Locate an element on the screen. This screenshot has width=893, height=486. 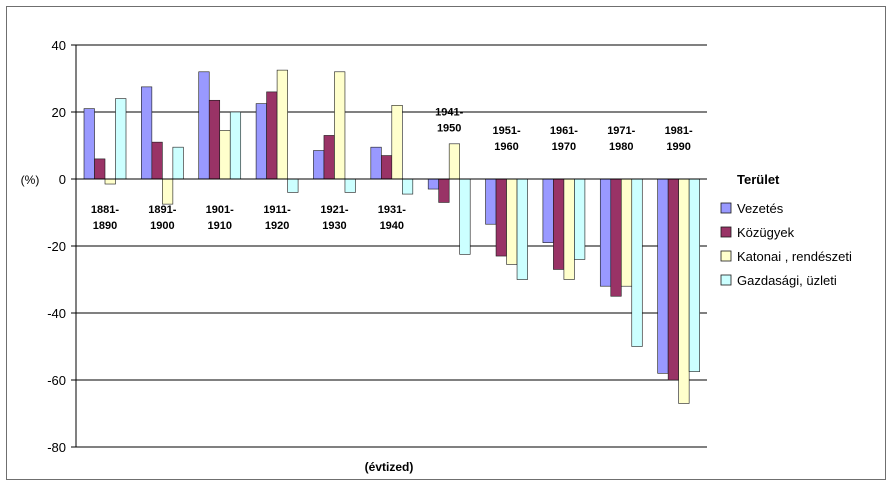
y-axis-title: (%) is located at coordinates (30, 180).